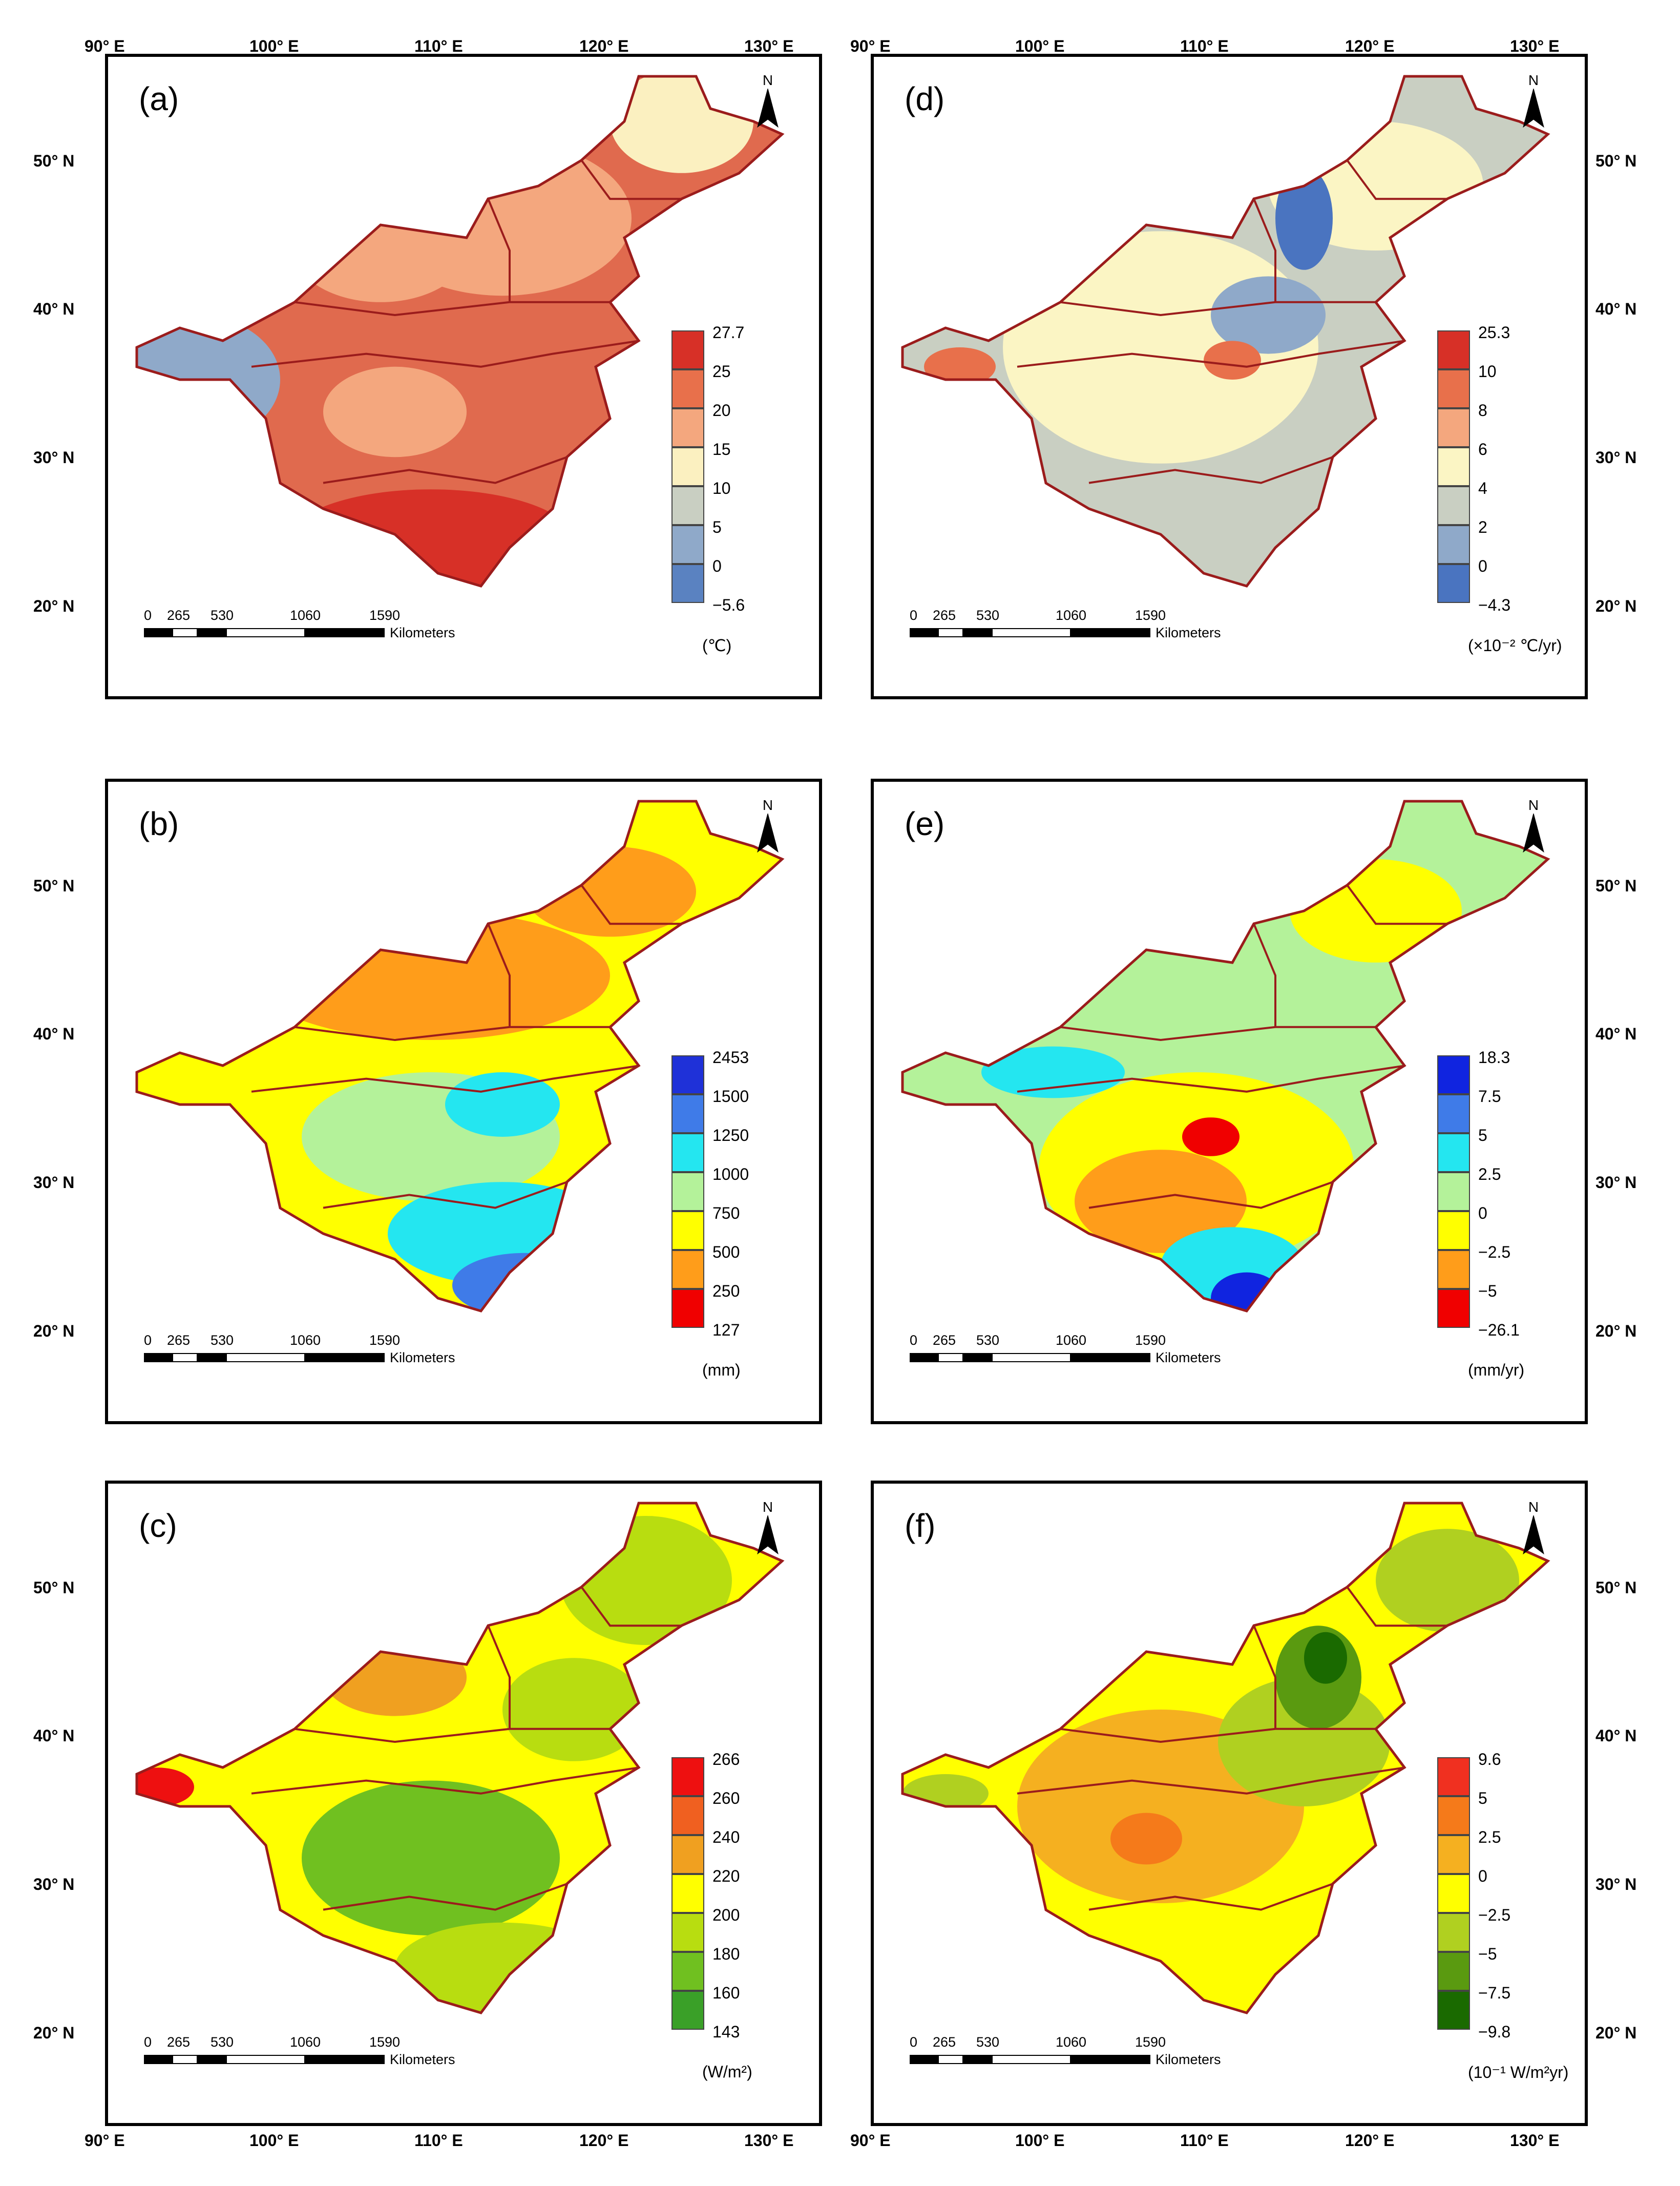 This screenshot has height=2186, width=1680. I want to click on legend-value: 25, so click(721, 372).